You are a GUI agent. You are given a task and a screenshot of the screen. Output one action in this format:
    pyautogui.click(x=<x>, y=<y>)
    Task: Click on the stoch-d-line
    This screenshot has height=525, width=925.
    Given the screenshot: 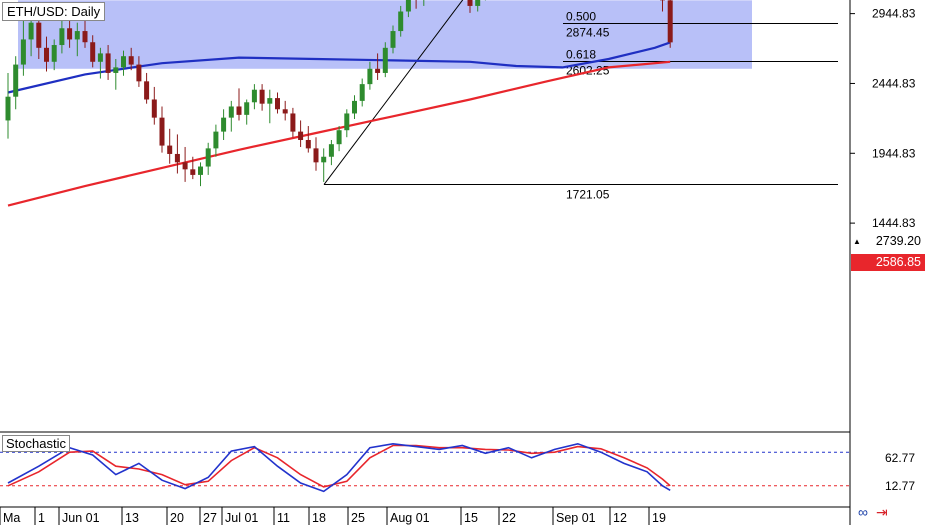 What is the action you would take?
    pyautogui.click(x=339, y=466)
    